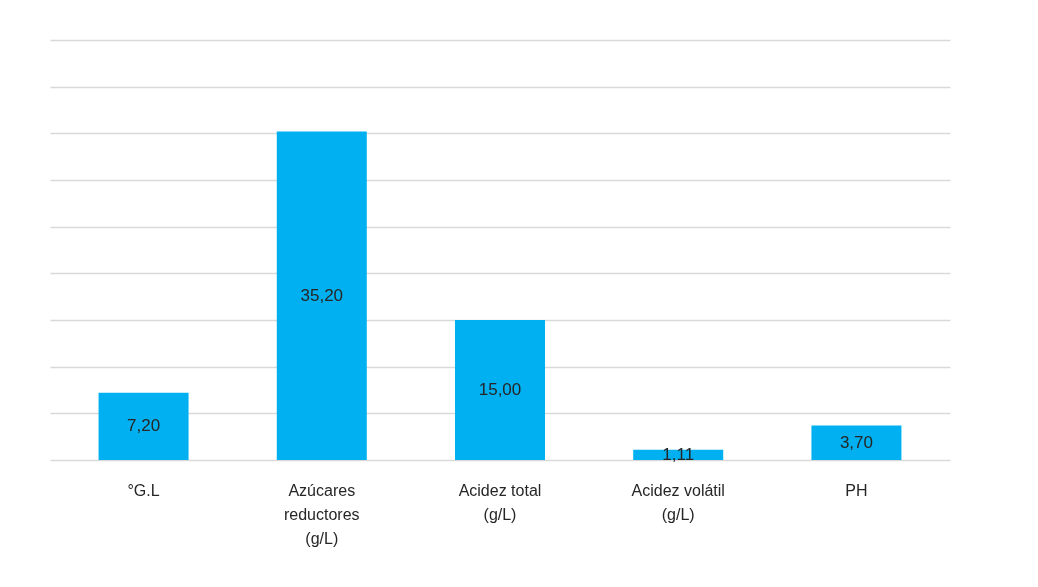 The width and height of the screenshot is (1038, 587). I want to click on data-label: 7,20, so click(144, 426).